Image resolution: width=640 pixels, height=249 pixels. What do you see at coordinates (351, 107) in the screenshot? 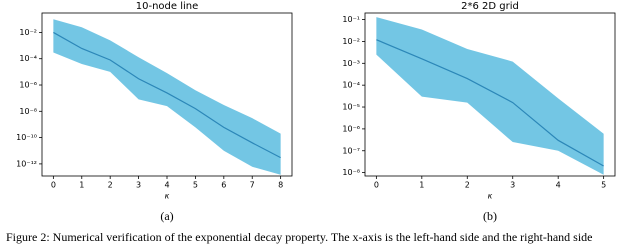
I see `y-tick-label: 10⁻⁵` at bounding box center [351, 107].